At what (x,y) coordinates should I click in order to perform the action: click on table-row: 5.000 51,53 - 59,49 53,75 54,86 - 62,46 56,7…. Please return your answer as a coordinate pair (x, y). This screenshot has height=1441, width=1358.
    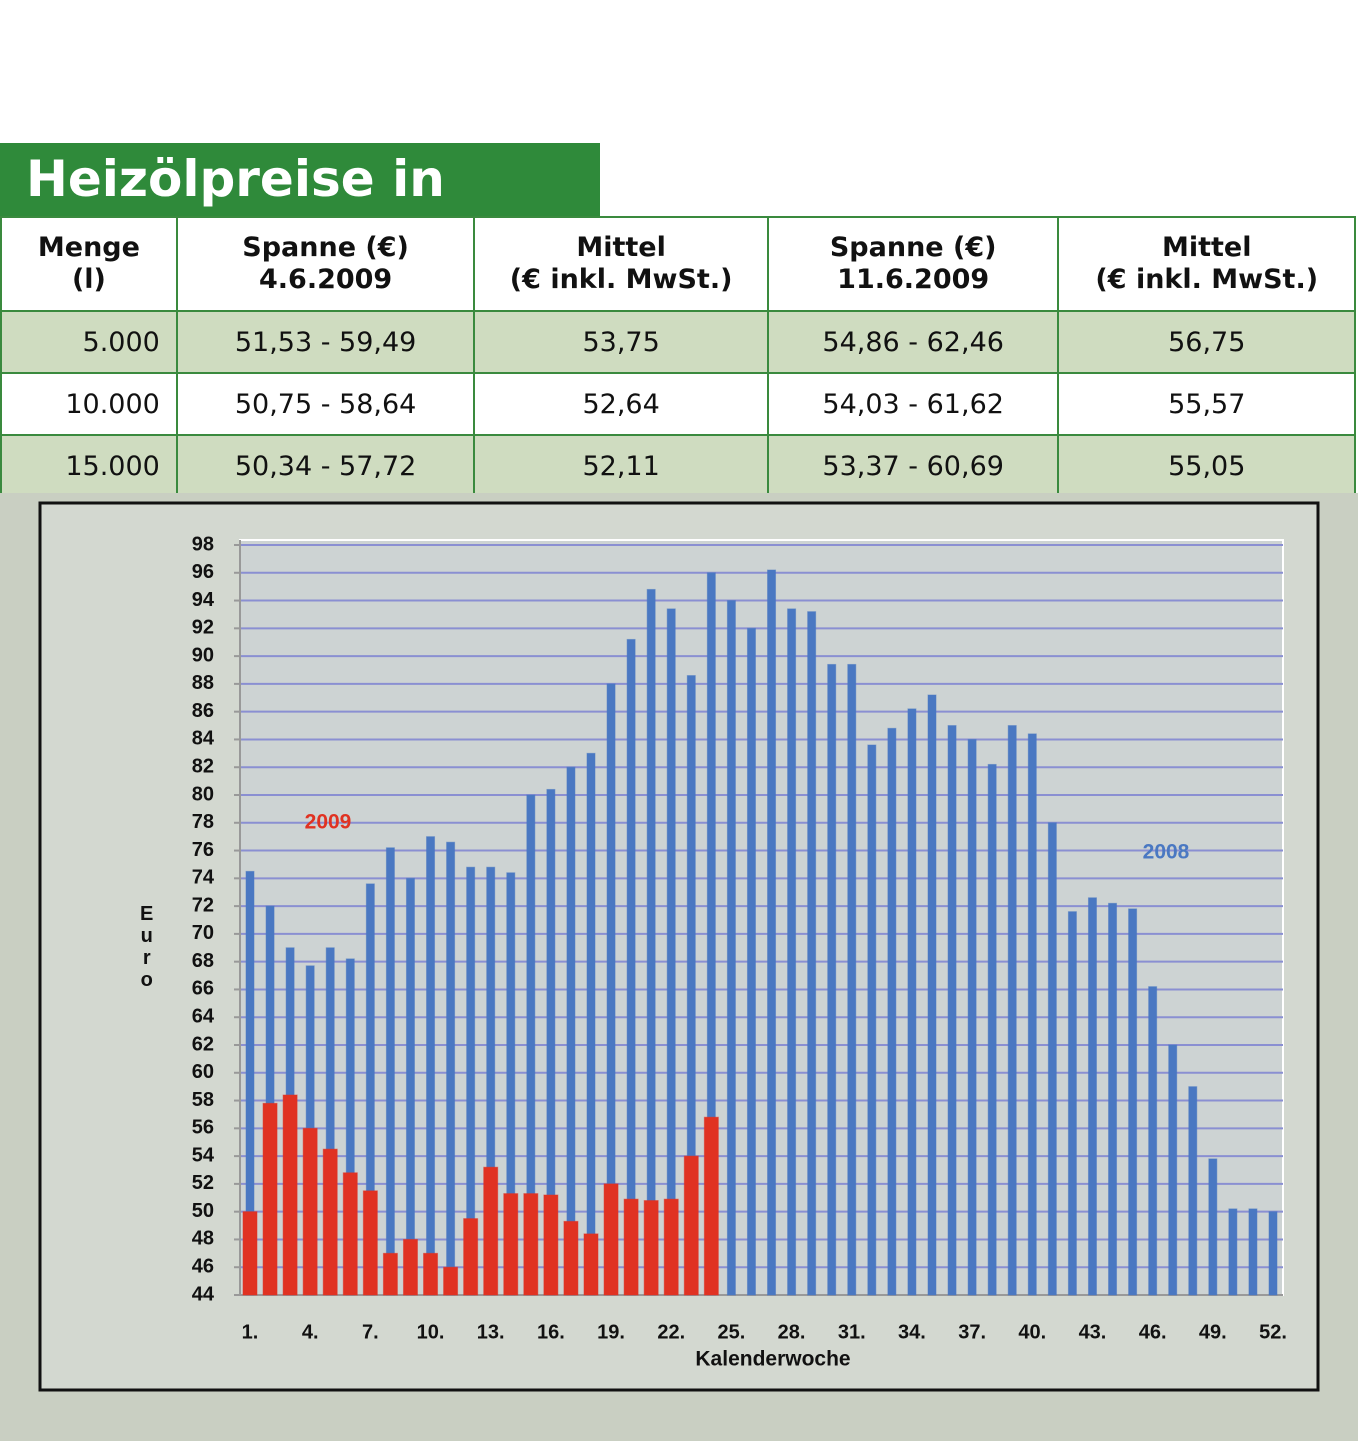
    Looking at the image, I should click on (678, 342).